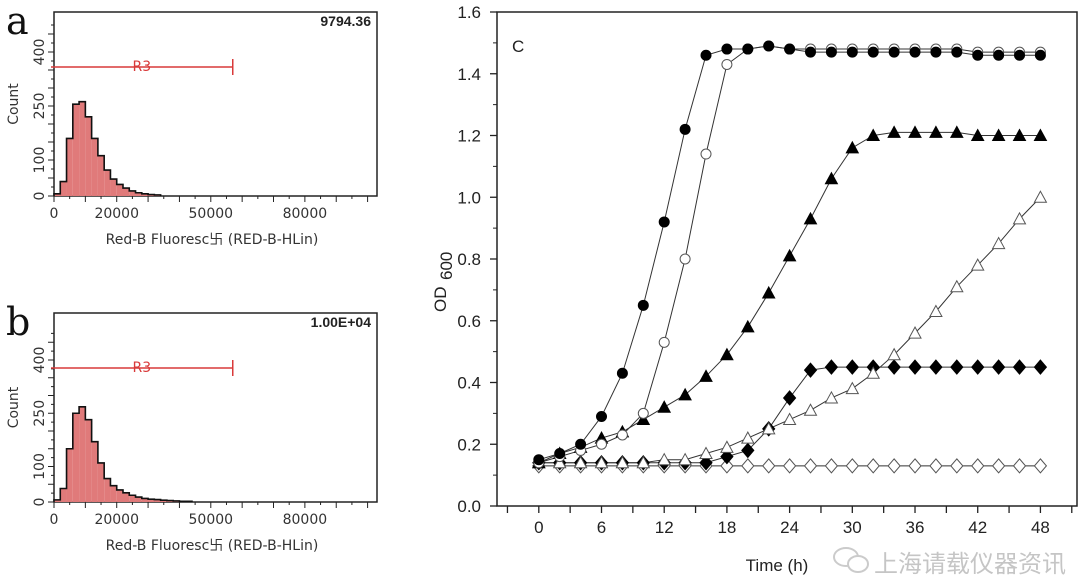 The image size is (1080, 581). Describe the element at coordinates (40, 52) in the screenshot. I see `y-tick-label: 400` at that location.